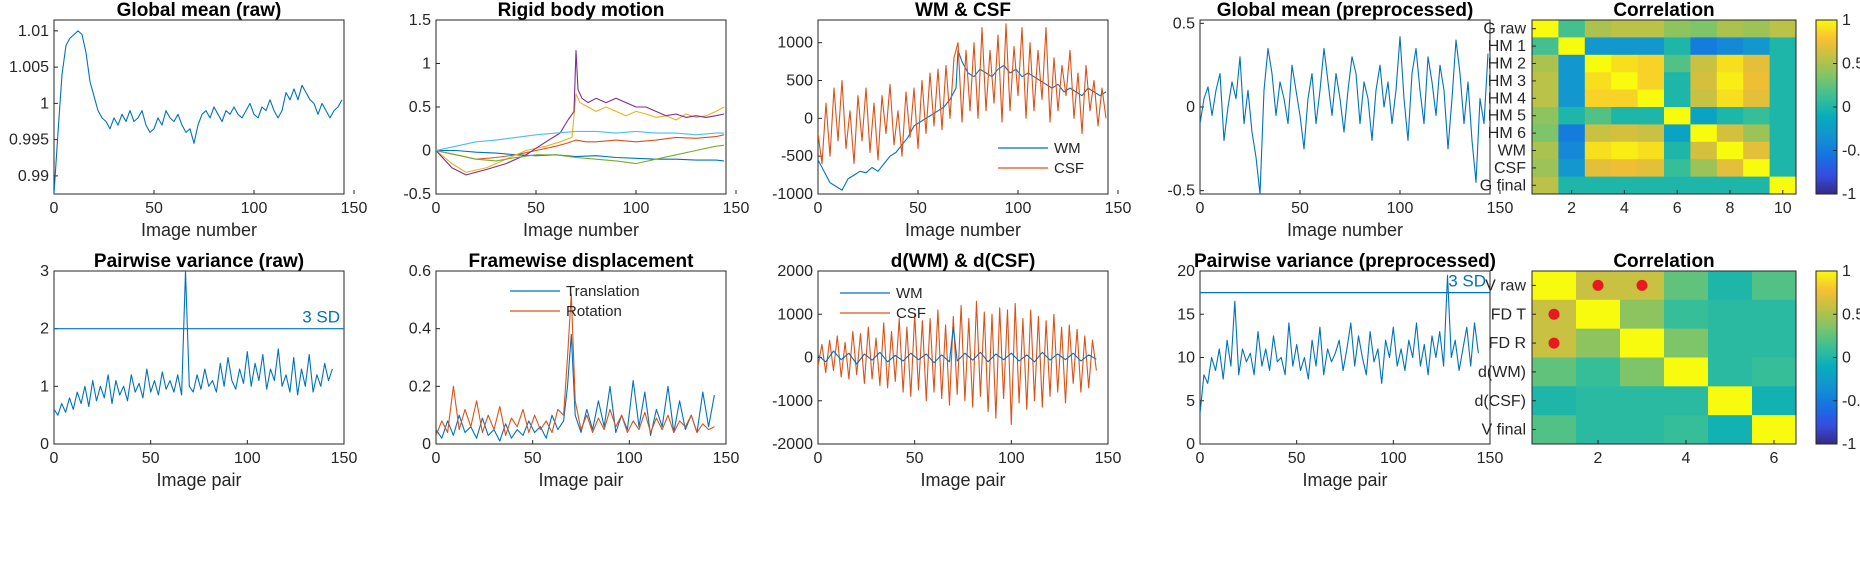 The width and height of the screenshot is (1860, 586). Describe the element at coordinates (29, 67) in the screenshot. I see `y-tick-label: 1.005` at that location.